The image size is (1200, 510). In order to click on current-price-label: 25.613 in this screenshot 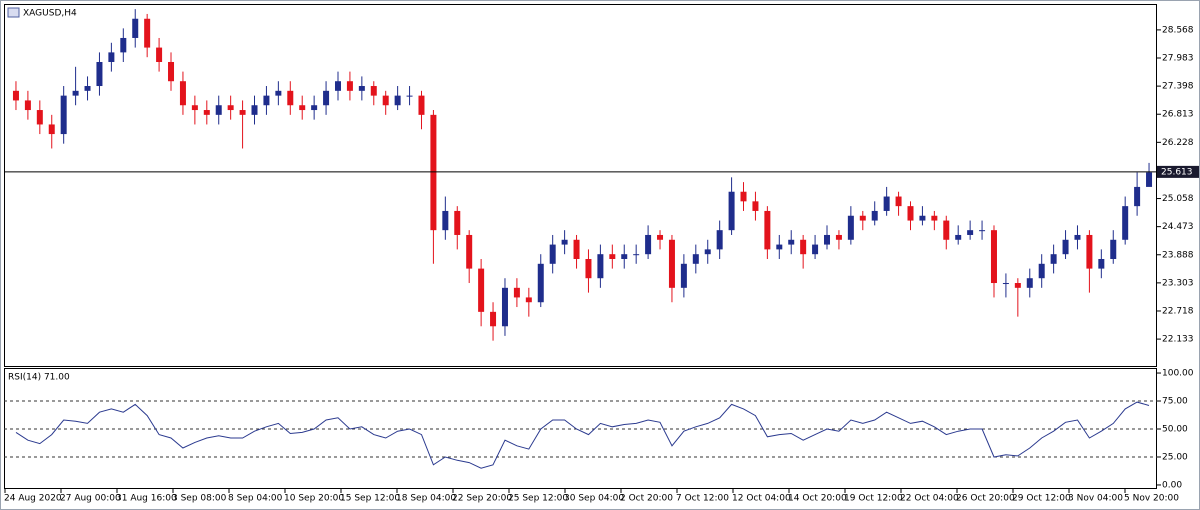, I will do `click(1177, 172)`.